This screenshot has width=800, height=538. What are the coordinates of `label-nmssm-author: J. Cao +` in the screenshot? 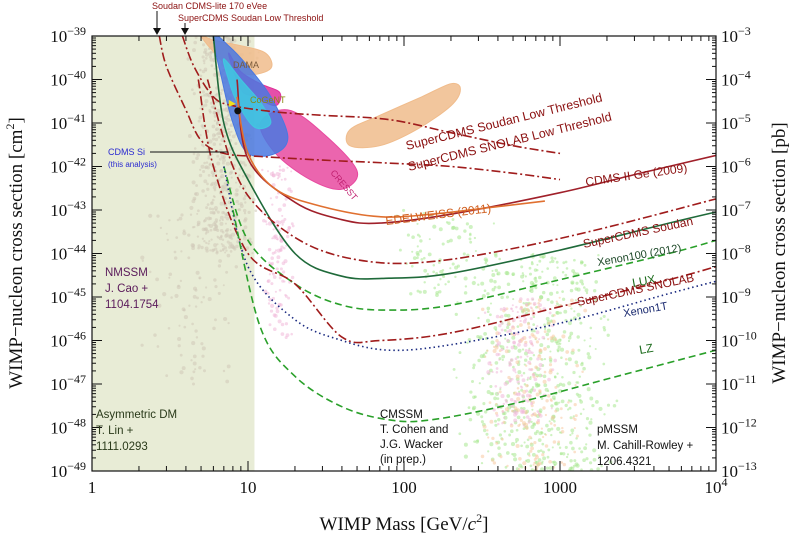 It's located at (126, 289).